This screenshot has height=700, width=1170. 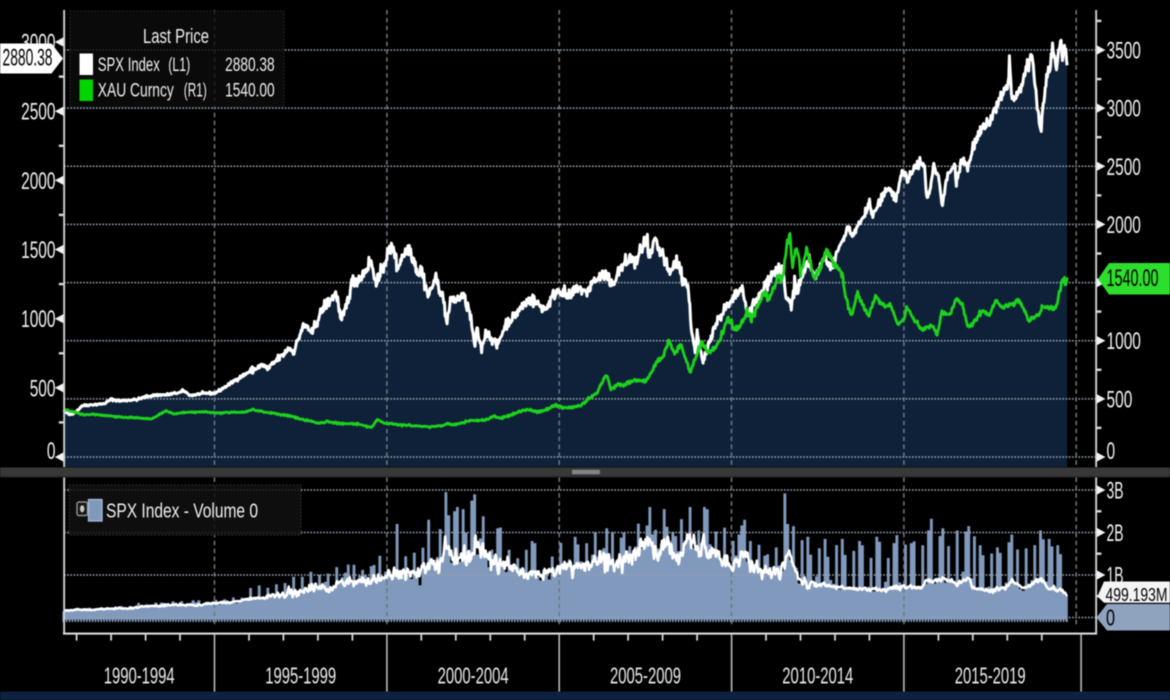 I want to click on svg-text: SPX Index, so click(x=129, y=65).